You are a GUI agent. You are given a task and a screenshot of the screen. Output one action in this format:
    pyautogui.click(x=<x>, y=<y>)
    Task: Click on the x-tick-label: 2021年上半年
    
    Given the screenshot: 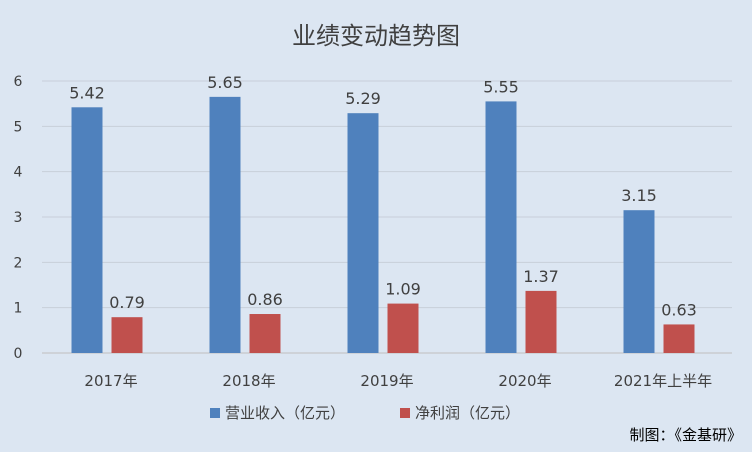 What is the action you would take?
    pyautogui.click(x=663, y=381)
    